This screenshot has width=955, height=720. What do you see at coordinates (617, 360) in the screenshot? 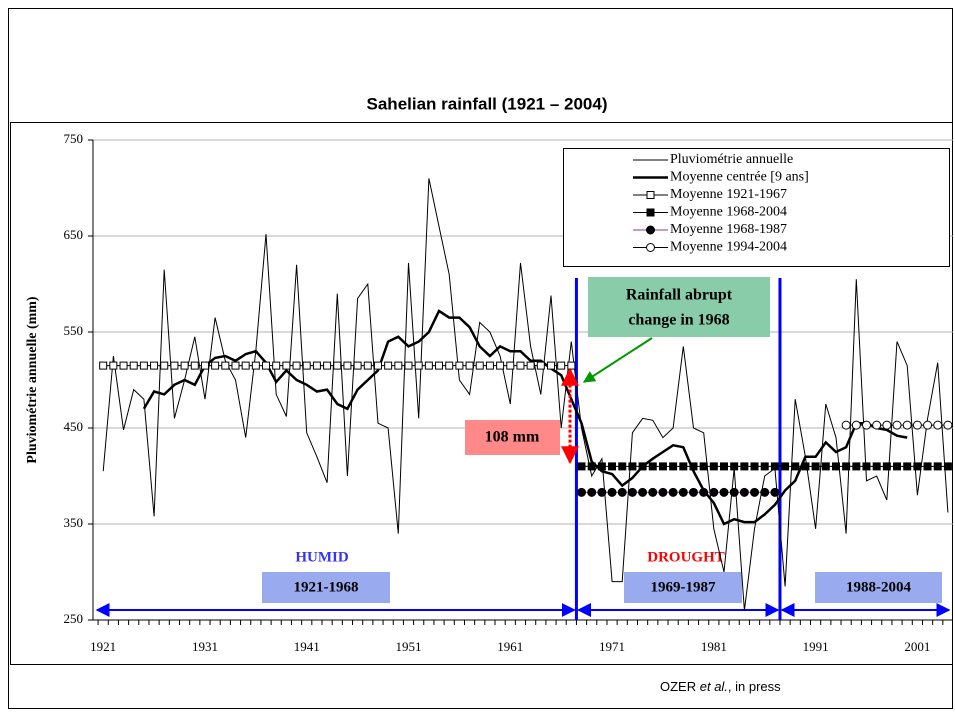
I see `change-arrow` at bounding box center [617, 360].